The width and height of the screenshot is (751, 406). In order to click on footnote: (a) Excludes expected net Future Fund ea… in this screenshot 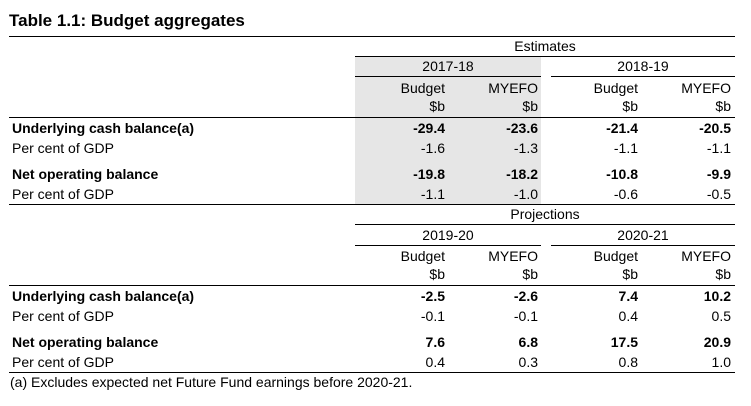, I will do `click(211, 382)`.